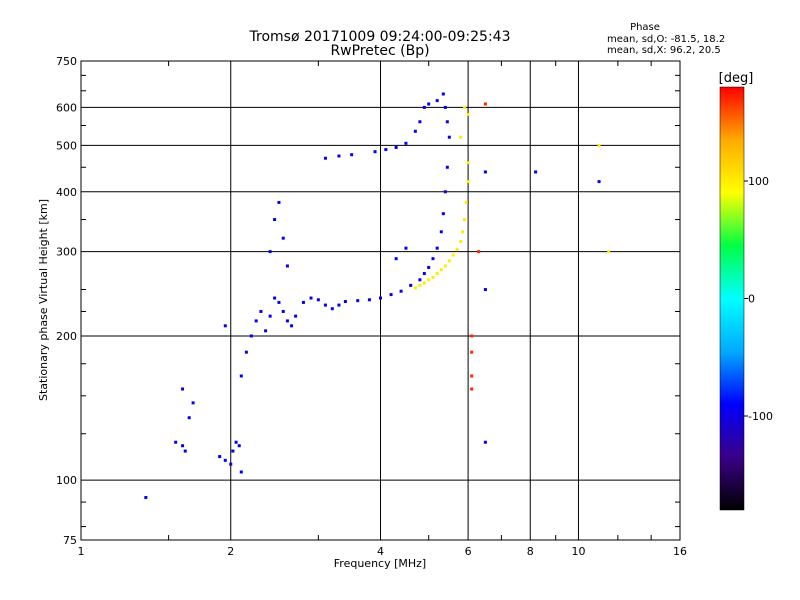 The height and width of the screenshot is (600, 800). I want to click on colorbar-tick-label: -100, so click(760, 416).